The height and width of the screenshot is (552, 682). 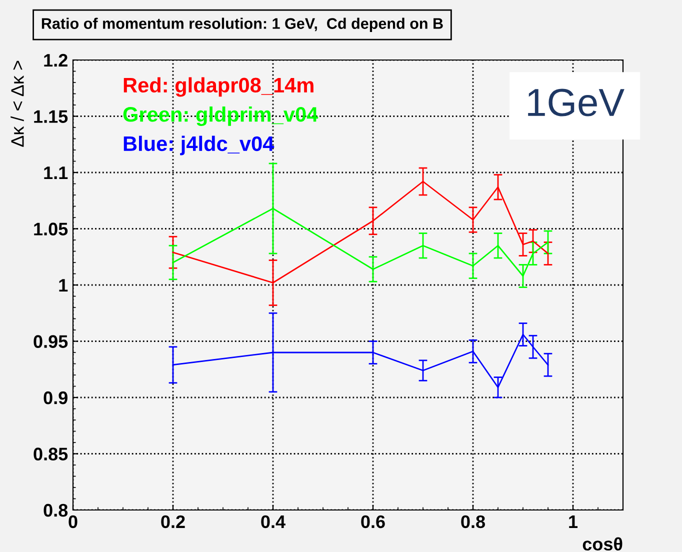 What do you see at coordinates (63, 285) in the screenshot?
I see `y-tick-label: 1` at bounding box center [63, 285].